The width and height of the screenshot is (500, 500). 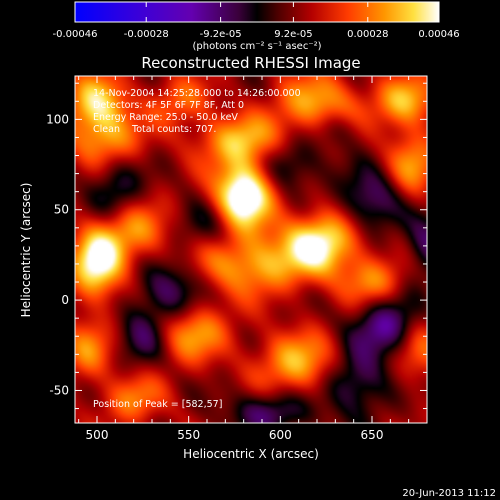 I want to click on annotation-clean-counts: Clean Total counts: 707., so click(x=154, y=129).